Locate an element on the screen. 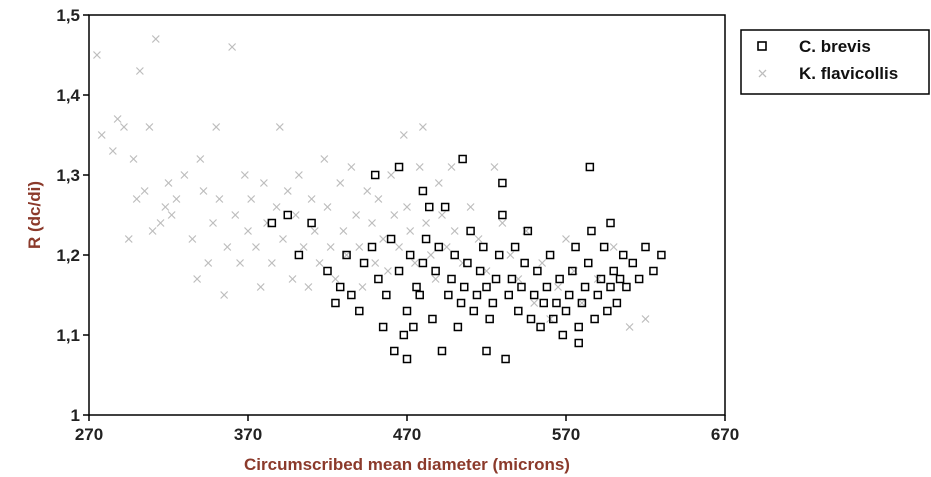 The height and width of the screenshot is (477, 931). legend-label-k-flavicollis: K. flavicollis is located at coordinates (848, 73).